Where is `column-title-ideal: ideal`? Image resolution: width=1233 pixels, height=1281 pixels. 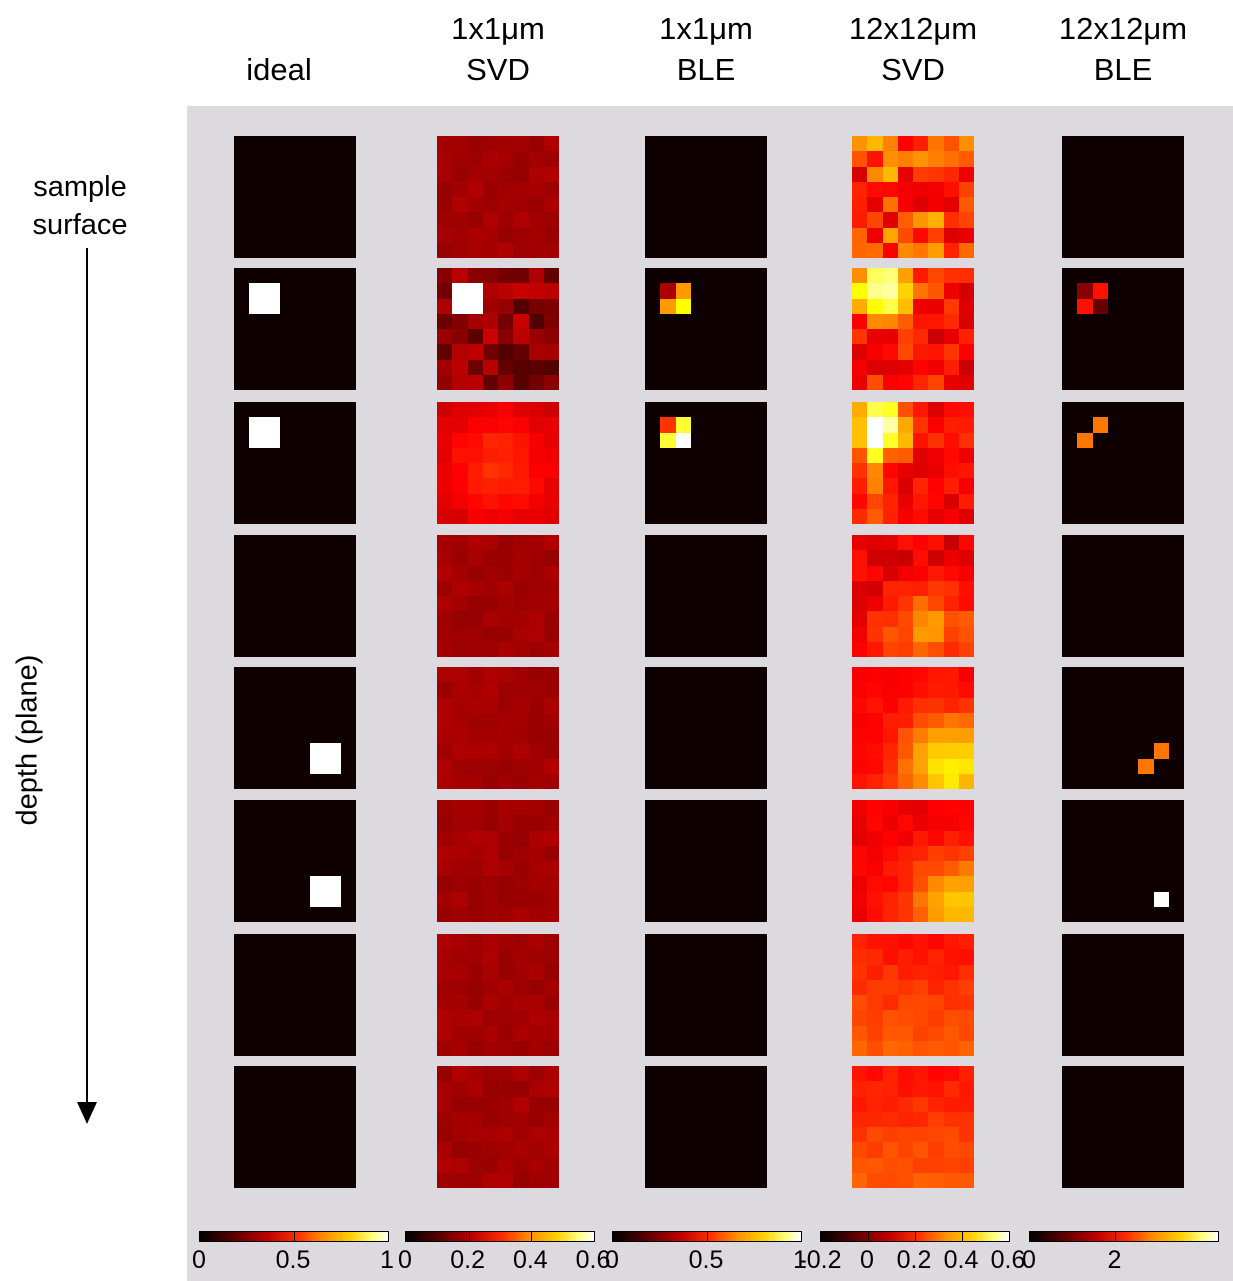 column-title-ideal: ideal is located at coordinates (279, 69).